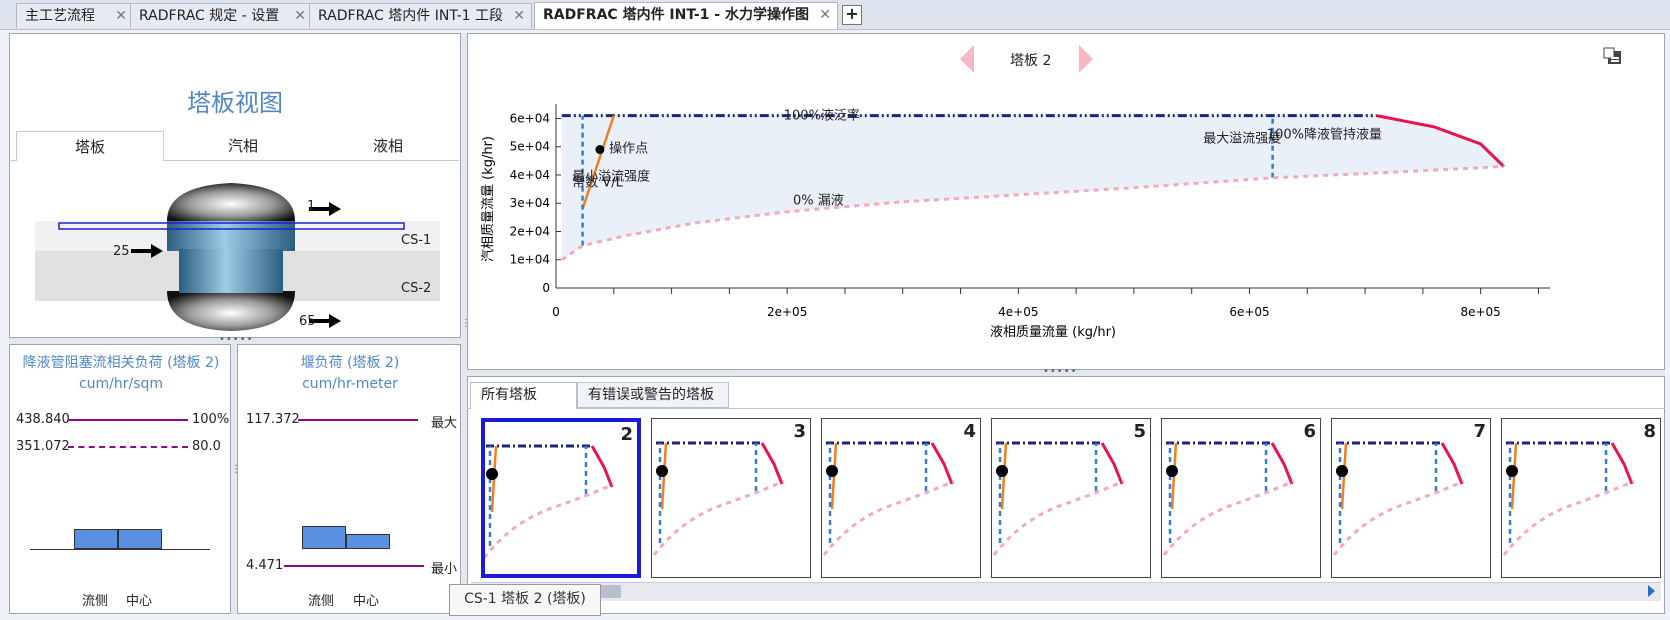 The width and height of the screenshot is (1670, 620). Describe the element at coordinates (416, 288) in the screenshot. I see `section-label-cs2: CS-2` at that location.